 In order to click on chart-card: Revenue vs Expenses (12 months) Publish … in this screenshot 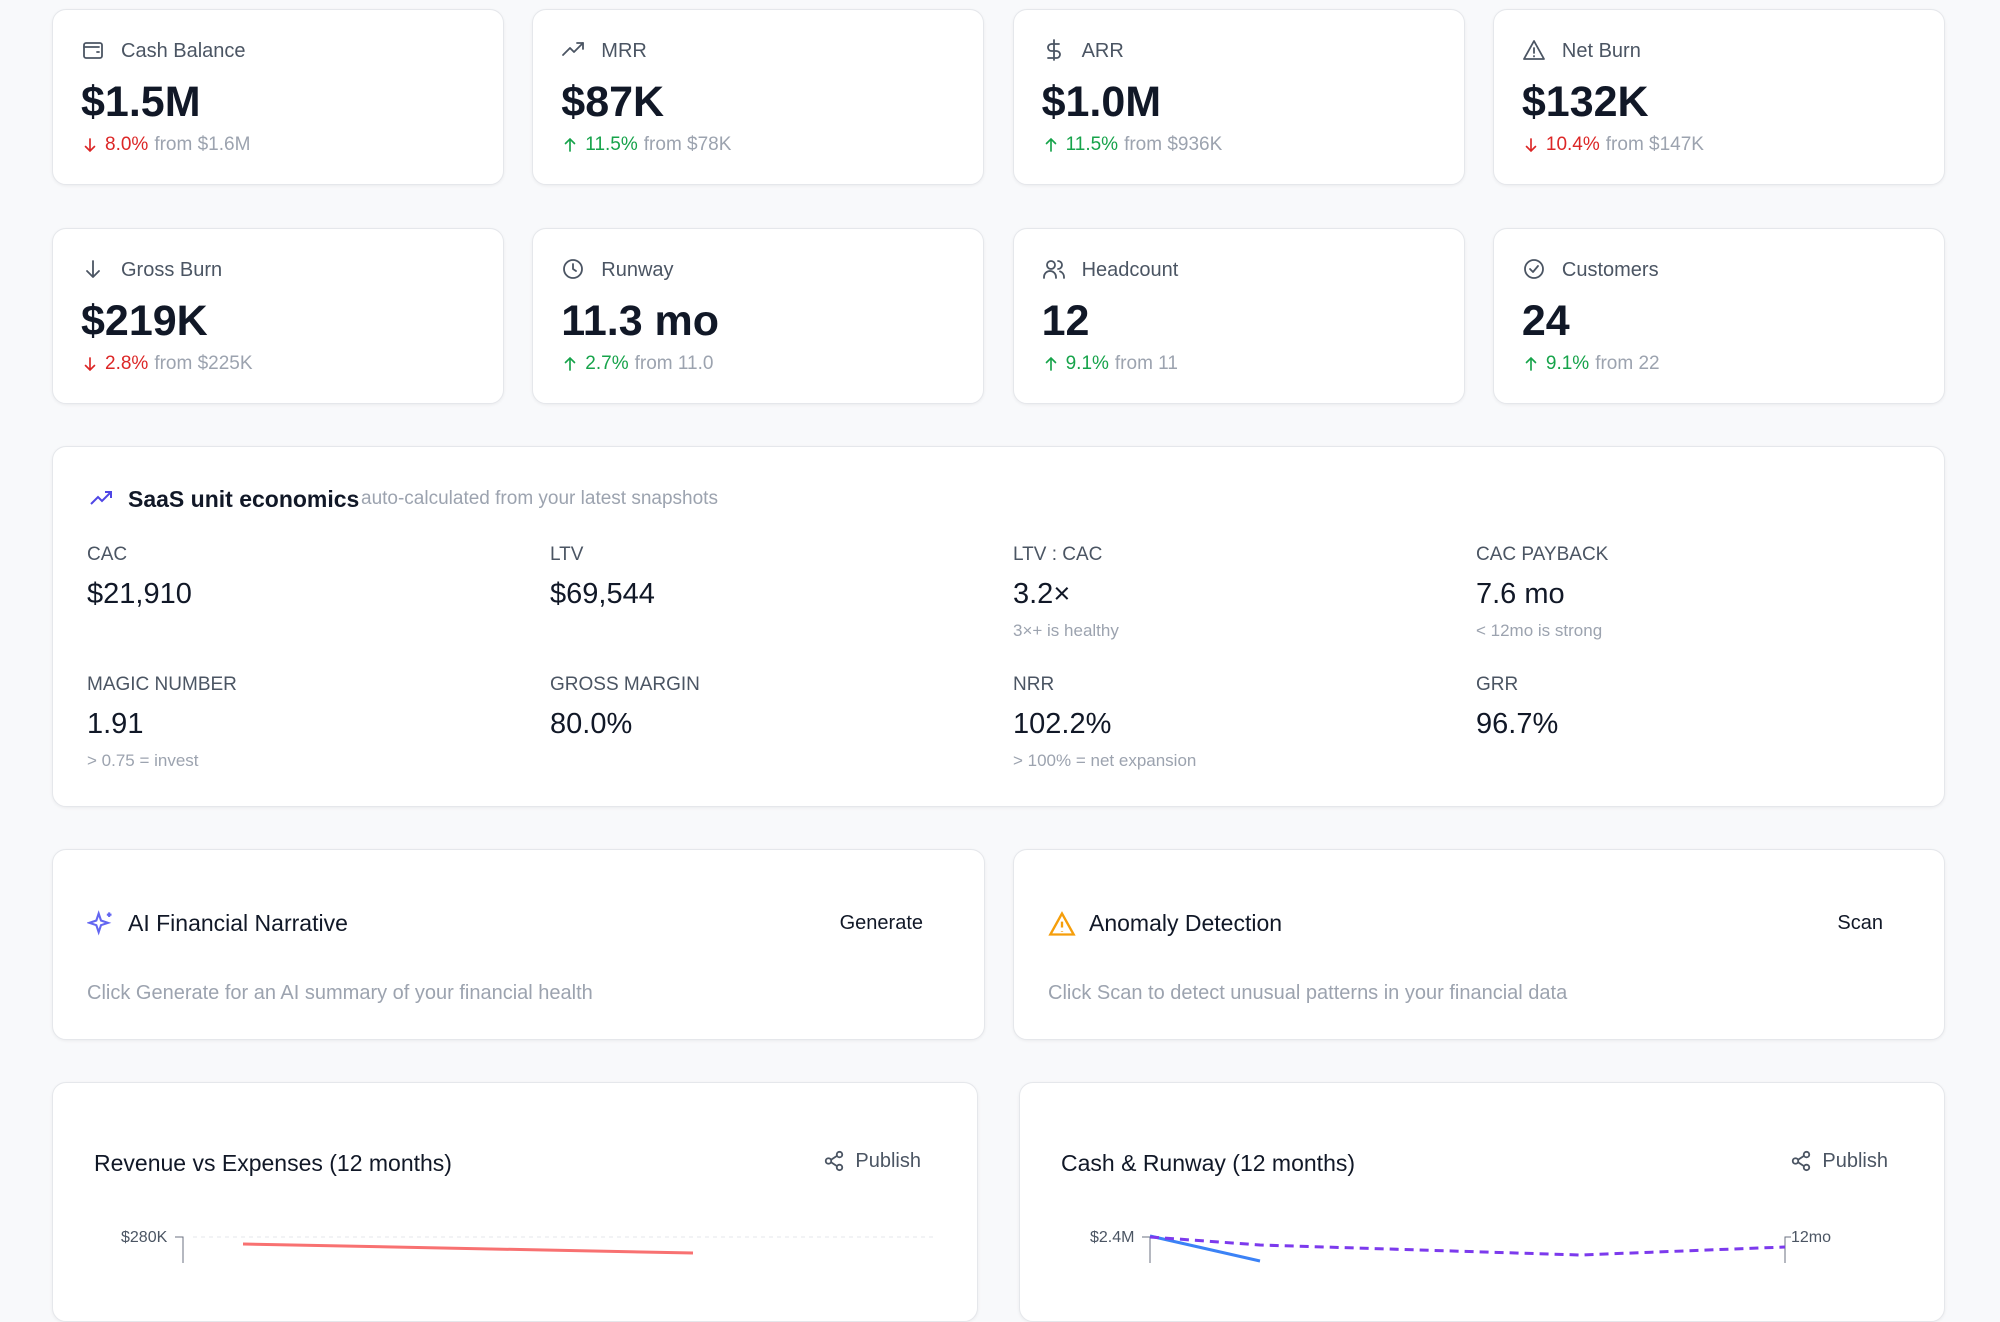, I will do `click(515, 1202)`.